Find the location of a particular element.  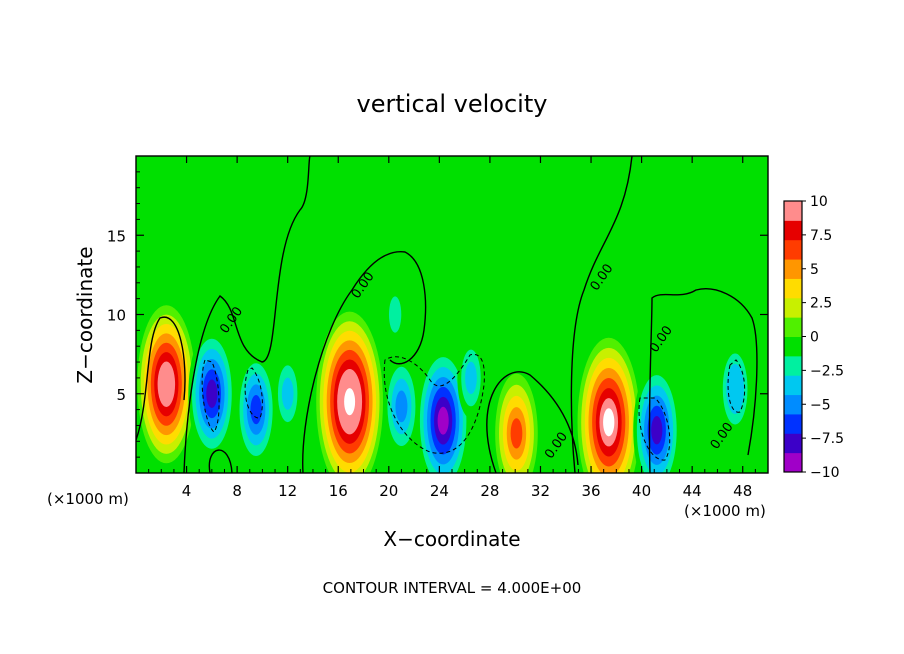

colorbar-tick-label: −2.5 is located at coordinates (827, 371).